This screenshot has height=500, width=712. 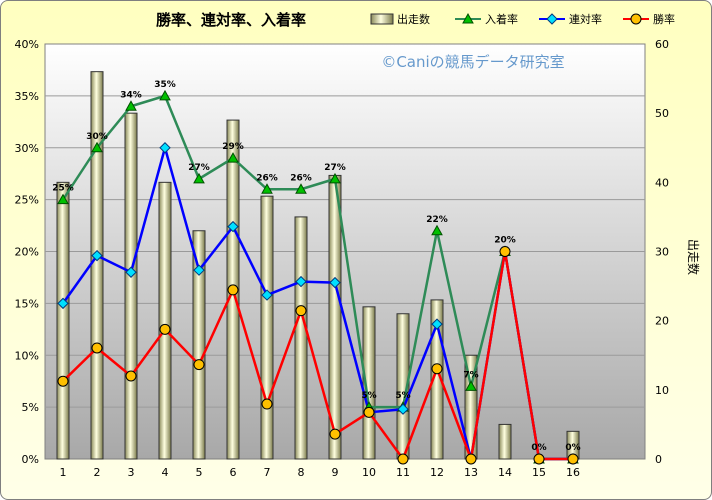 I want to click on data-label-5: 27%, so click(x=199, y=168).